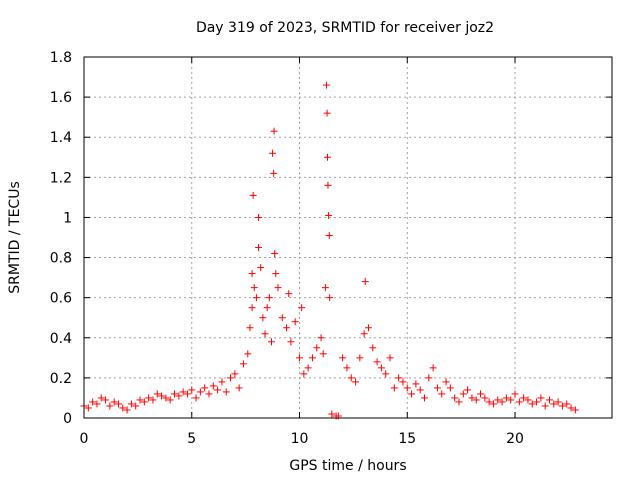 The image size is (640, 484). I want to click on y-tick-label: 1, so click(67, 218).